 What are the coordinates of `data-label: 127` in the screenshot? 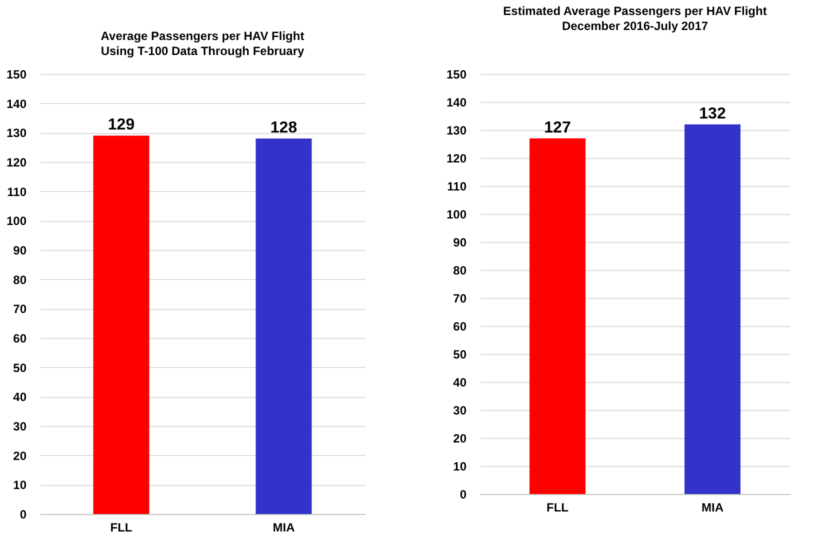 It's located at (557, 127).